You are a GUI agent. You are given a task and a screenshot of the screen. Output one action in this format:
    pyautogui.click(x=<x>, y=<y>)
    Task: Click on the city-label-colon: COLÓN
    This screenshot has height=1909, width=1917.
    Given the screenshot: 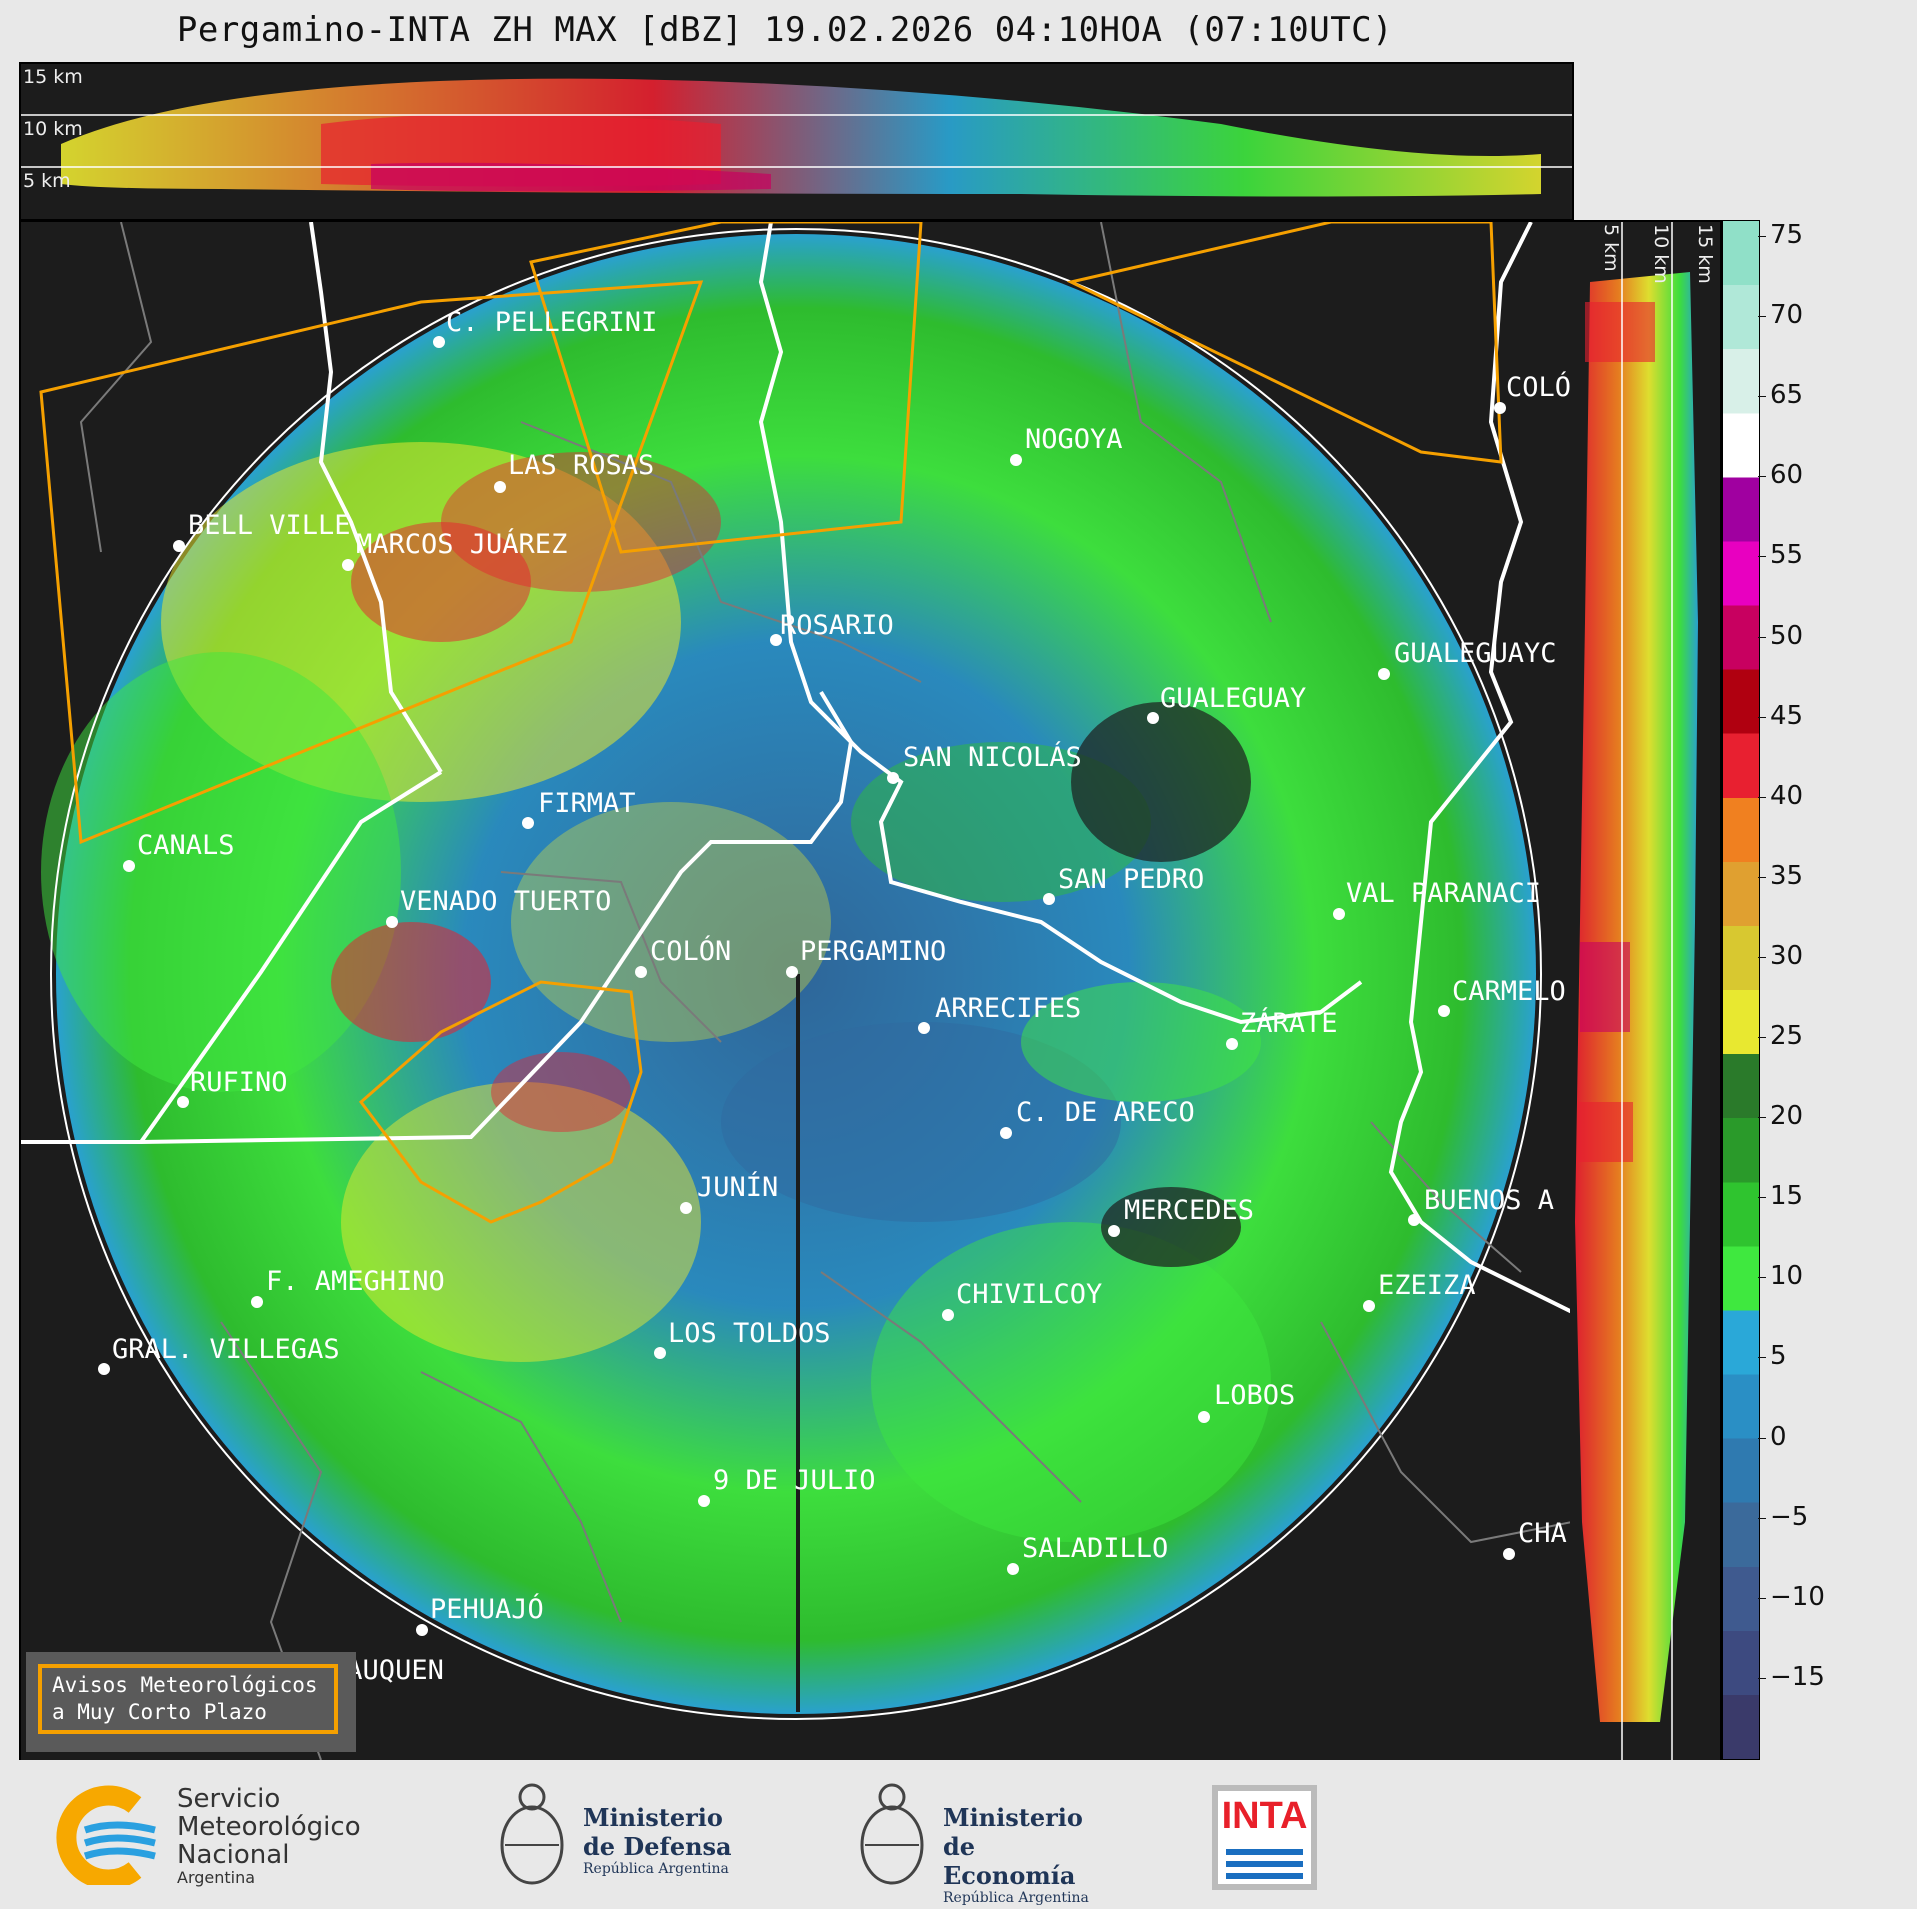 What is the action you would take?
    pyautogui.click(x=691, y=951)
    